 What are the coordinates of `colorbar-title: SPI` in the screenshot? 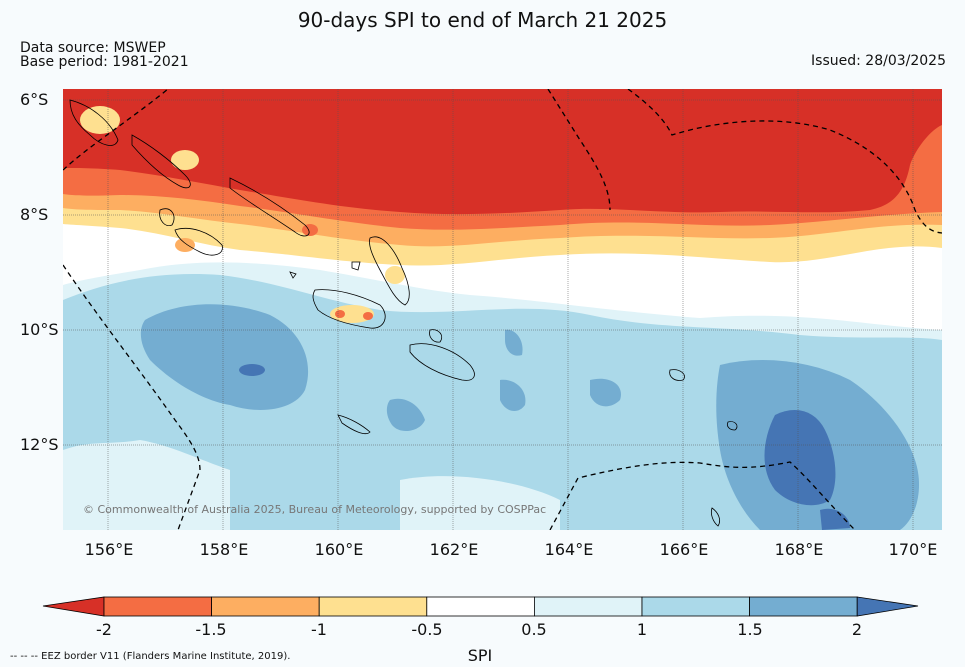 It's located at (480, 655).